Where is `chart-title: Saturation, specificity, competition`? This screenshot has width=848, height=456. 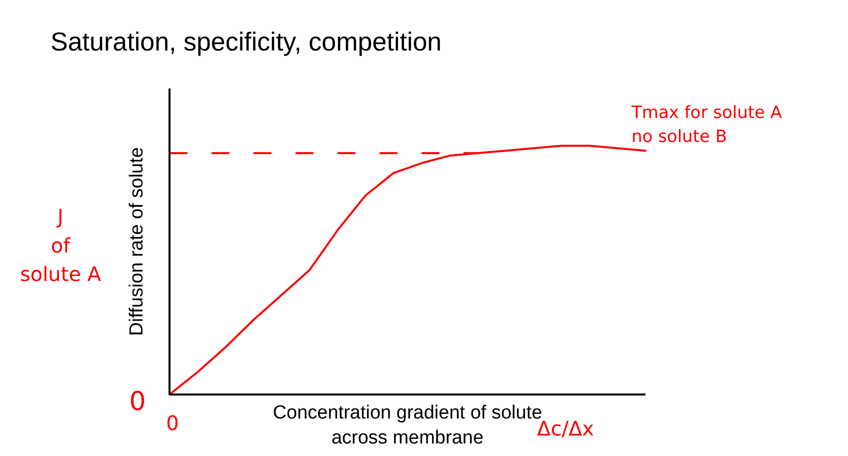 chart-title: Saturation, specificity, competition is located at coordinates (246, 41).